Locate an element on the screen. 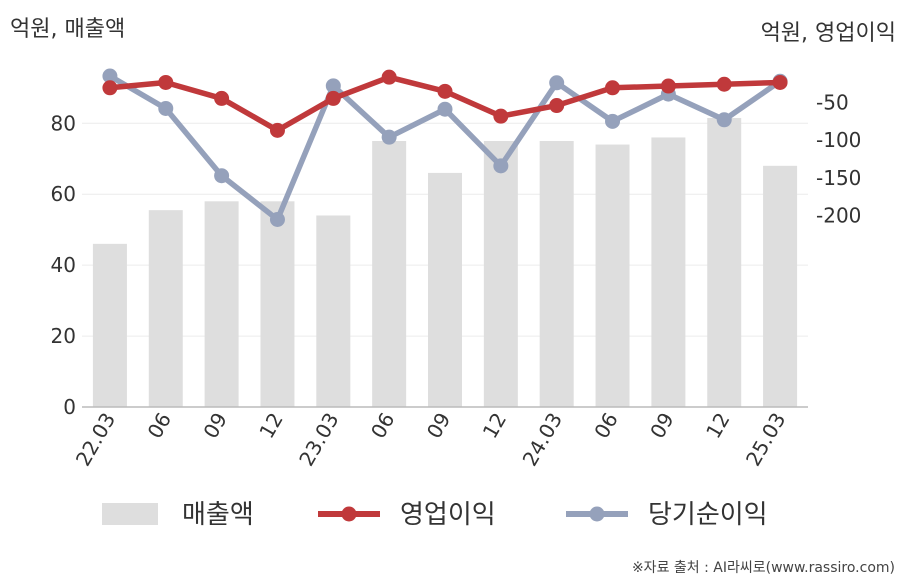 The height and width of the screenshot is (580, 908). left-tick-label: 80 is located at coordinates (63, 123).